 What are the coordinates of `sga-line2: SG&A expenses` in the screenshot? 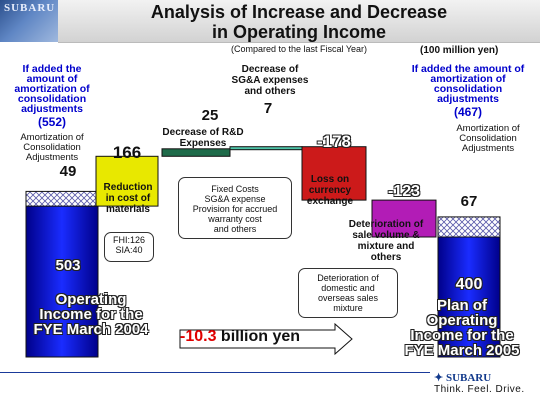 It's located at (270, 80).